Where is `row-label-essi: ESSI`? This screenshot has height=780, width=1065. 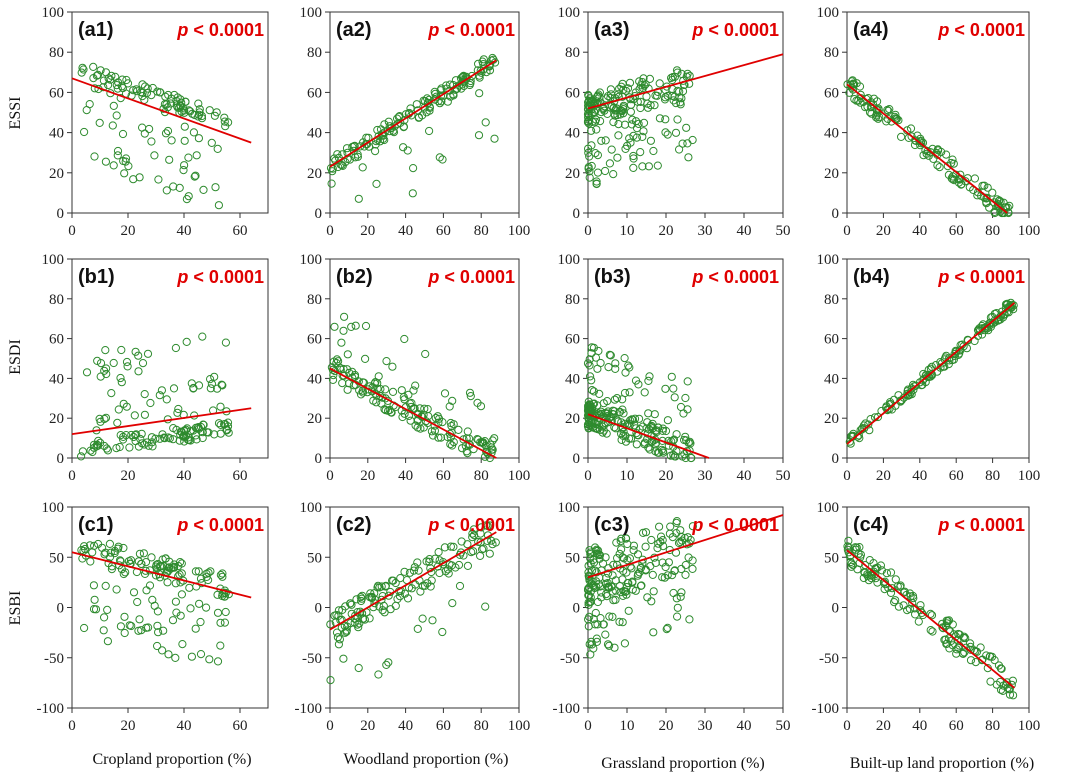
row-label-essi: ESSI is located at coordinates (15, 113).